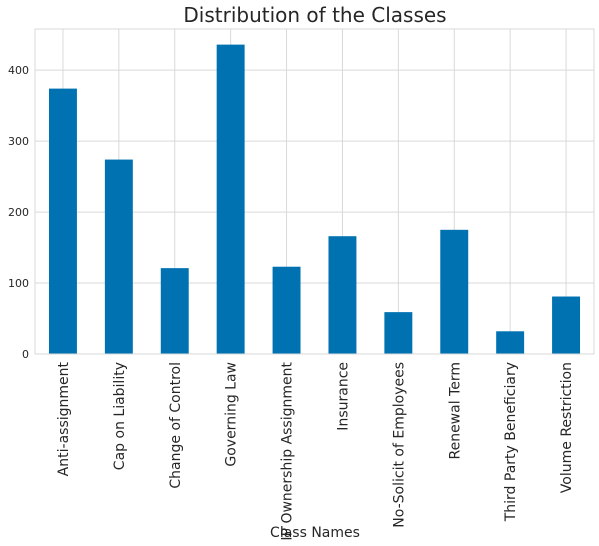  I want to click on x-tick-label: Renewal Term, so click(455, 411).